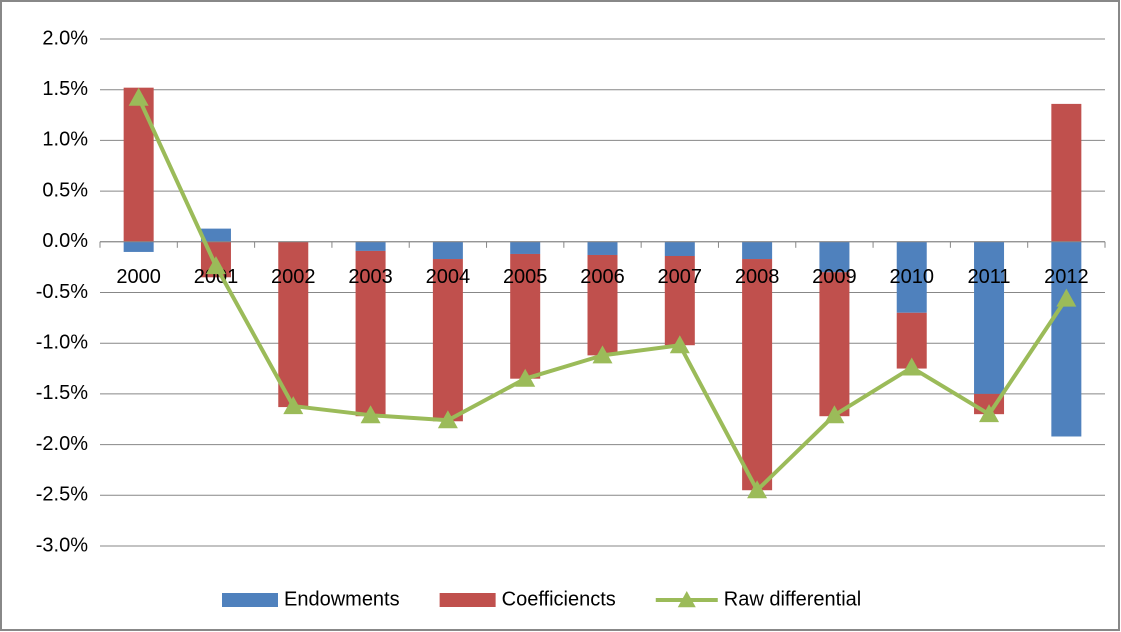  What do you see at coordinates (62, 292) in the screenshot?
I see `y-tick-label: -0.5%` at bounding box center [62, 292].